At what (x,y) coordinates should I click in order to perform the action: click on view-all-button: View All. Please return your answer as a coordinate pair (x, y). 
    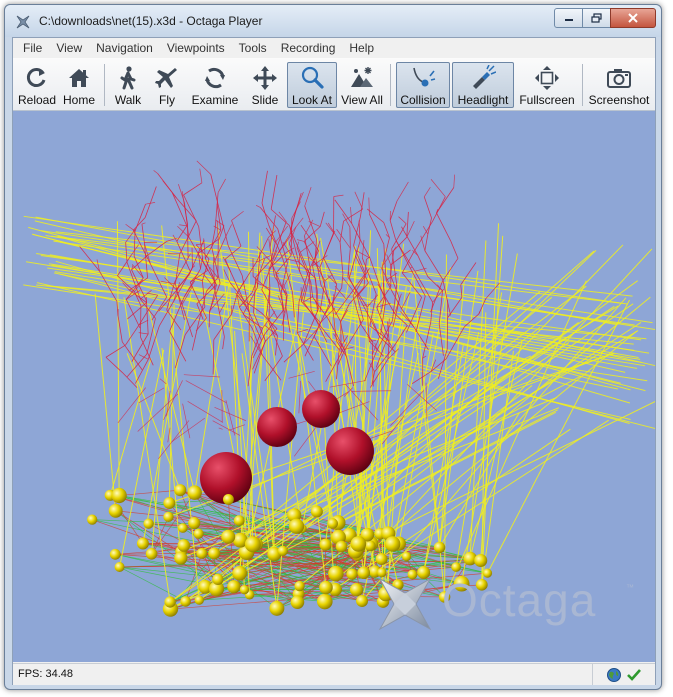
    Looking at the image, I should click on (362, 85).